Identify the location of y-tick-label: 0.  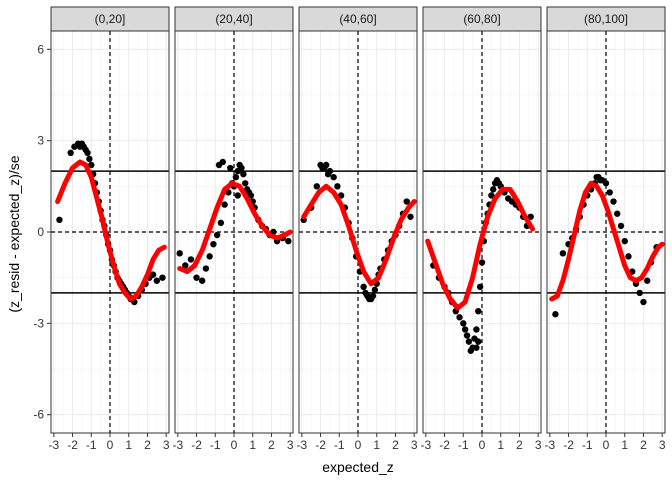
(40, 232).